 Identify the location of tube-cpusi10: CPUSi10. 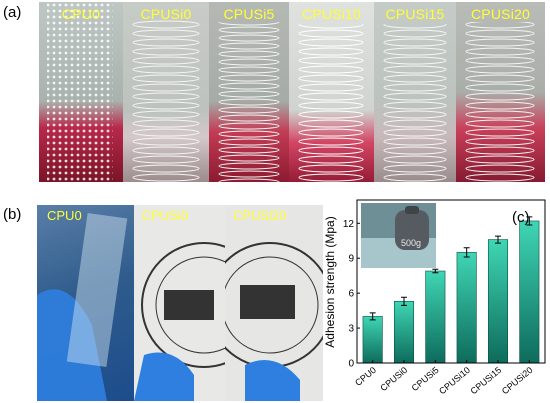
(331, 92).